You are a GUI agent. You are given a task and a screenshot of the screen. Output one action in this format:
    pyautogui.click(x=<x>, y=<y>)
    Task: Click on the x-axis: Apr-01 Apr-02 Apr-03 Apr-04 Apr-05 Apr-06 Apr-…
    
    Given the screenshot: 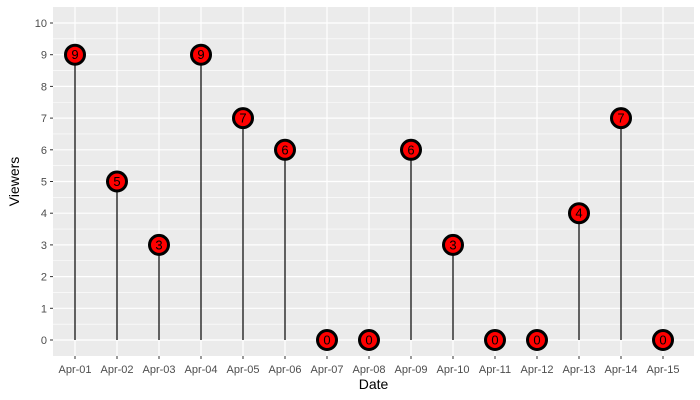 What is the action you would take?
    pyautogui.click(x=369, y=366)
    